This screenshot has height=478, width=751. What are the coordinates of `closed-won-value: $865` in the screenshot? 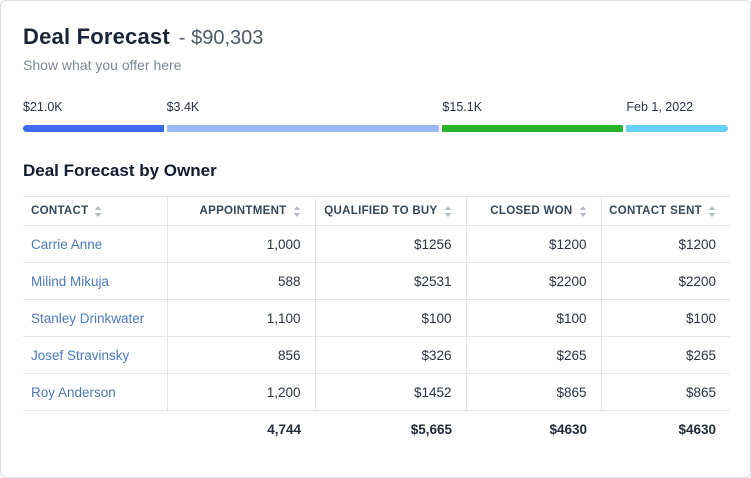 It's located at (533, 392).